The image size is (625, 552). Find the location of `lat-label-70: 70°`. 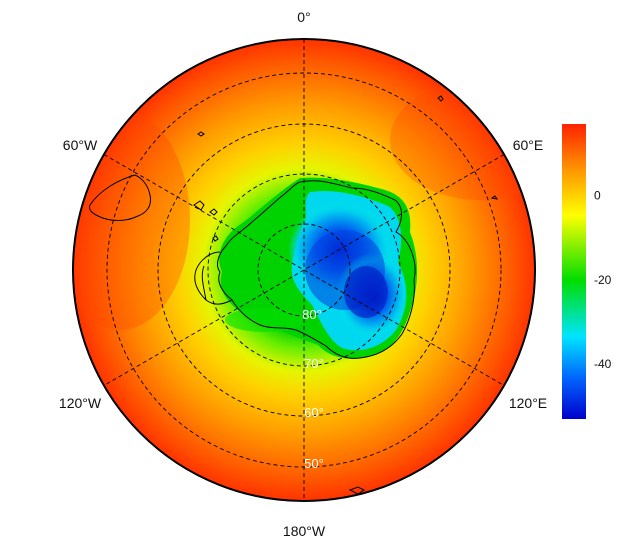

lat-label-70: 70° is located at coordinates (314, 363).